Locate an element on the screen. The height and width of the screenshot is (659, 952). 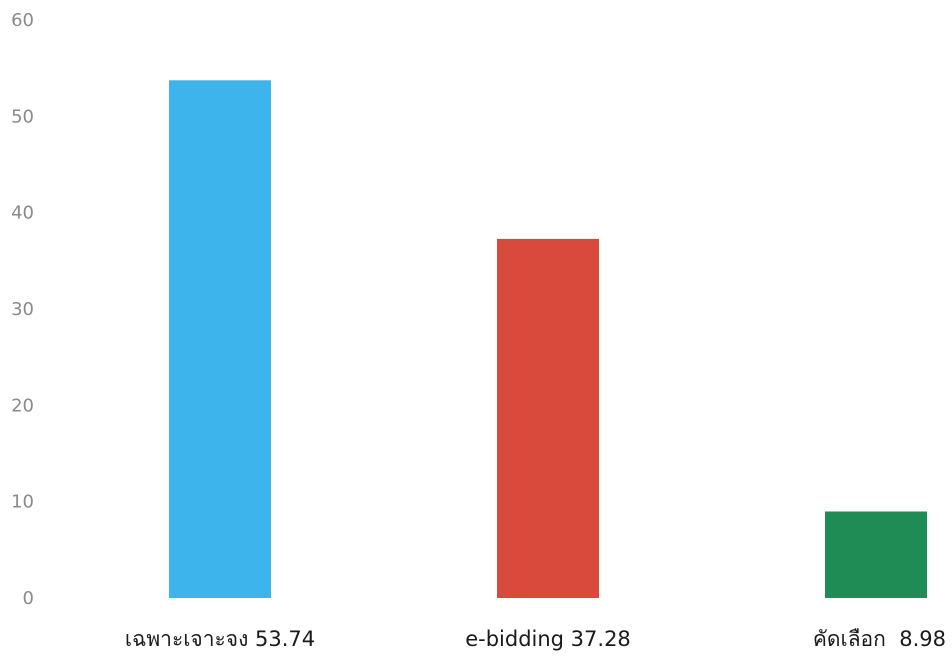
y-axis-ticks: 0 10 20 30 40 50 60 is located at coordinates (22, 309).